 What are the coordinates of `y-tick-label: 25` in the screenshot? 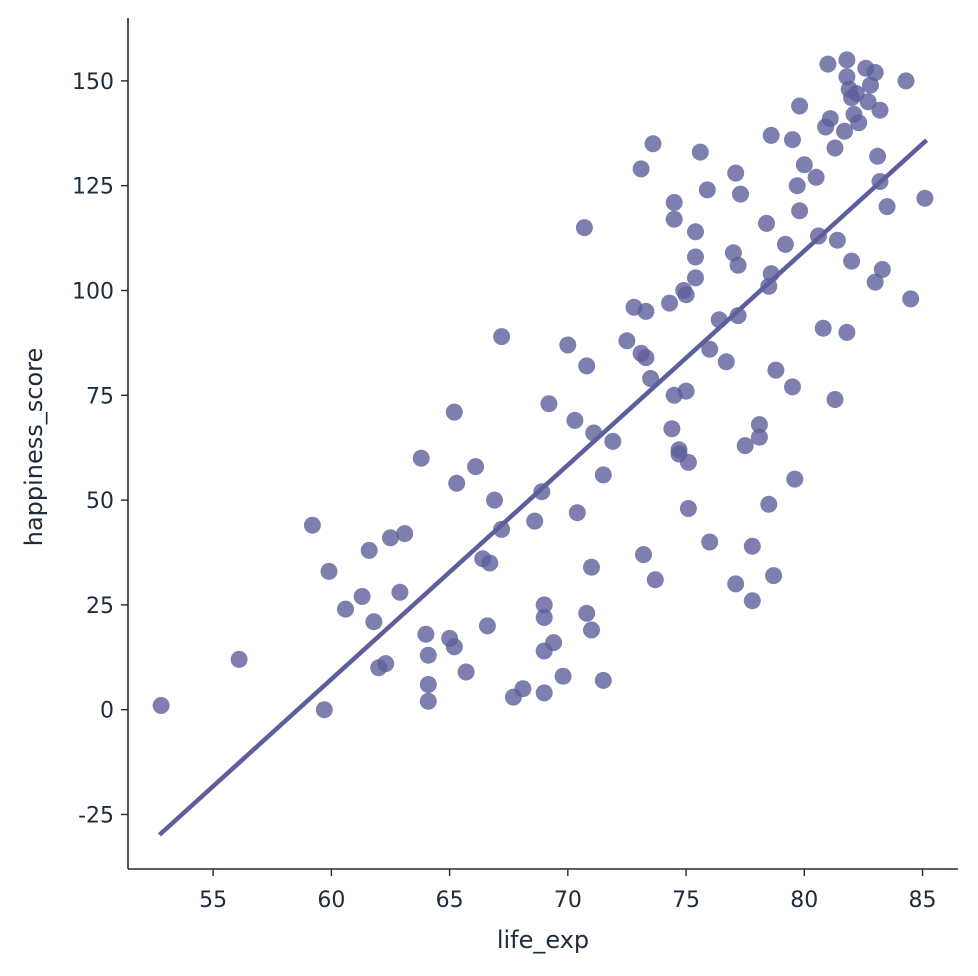 It's located at (100, 606).